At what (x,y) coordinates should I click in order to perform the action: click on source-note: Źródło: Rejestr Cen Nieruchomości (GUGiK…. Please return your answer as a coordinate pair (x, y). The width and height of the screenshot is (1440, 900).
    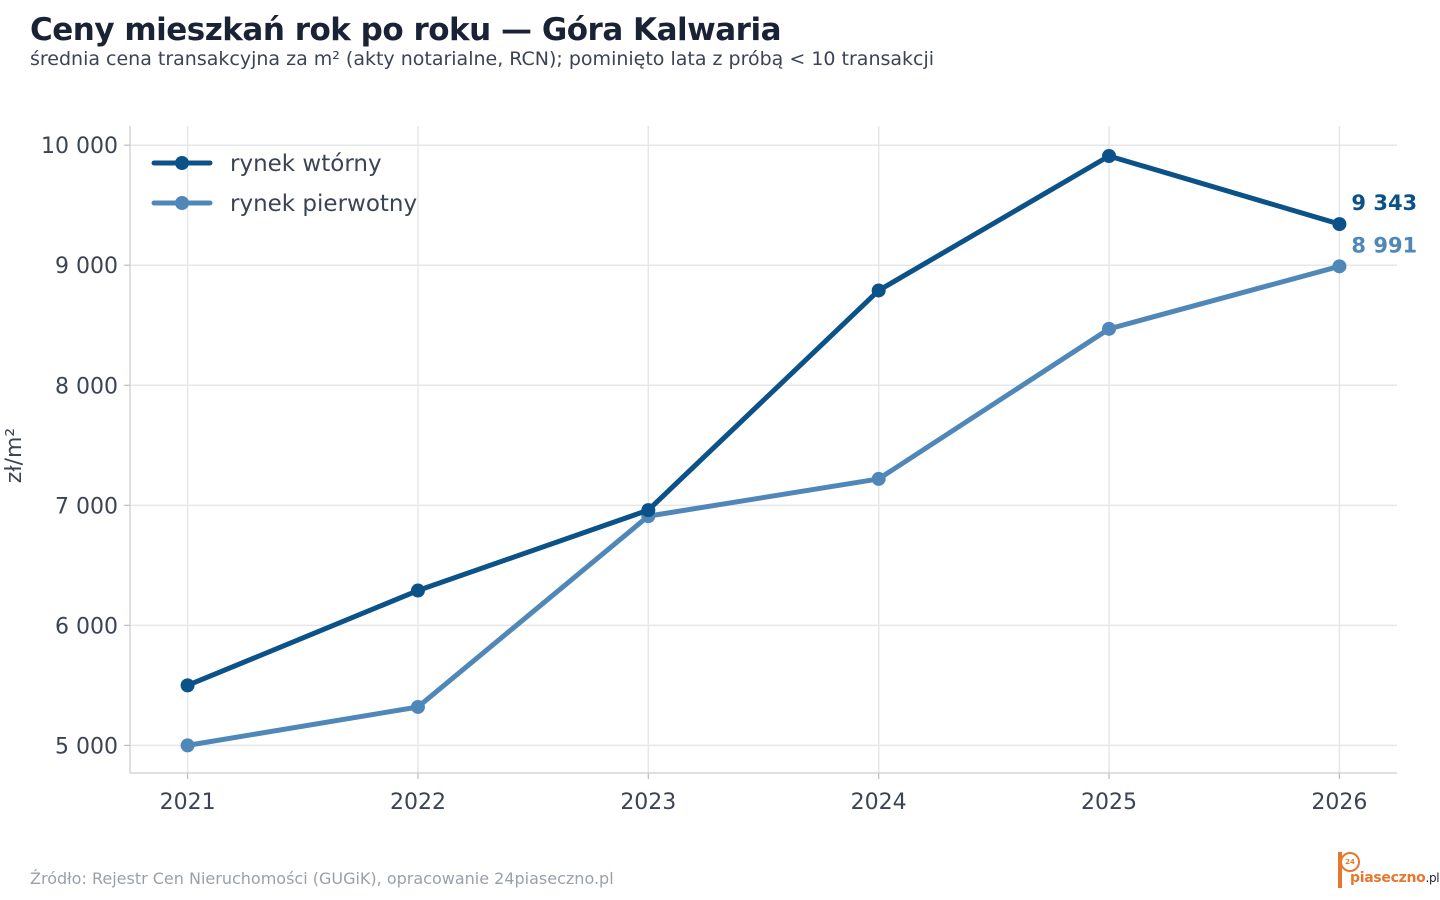
    Looking at the image, I should click on (322, 878).